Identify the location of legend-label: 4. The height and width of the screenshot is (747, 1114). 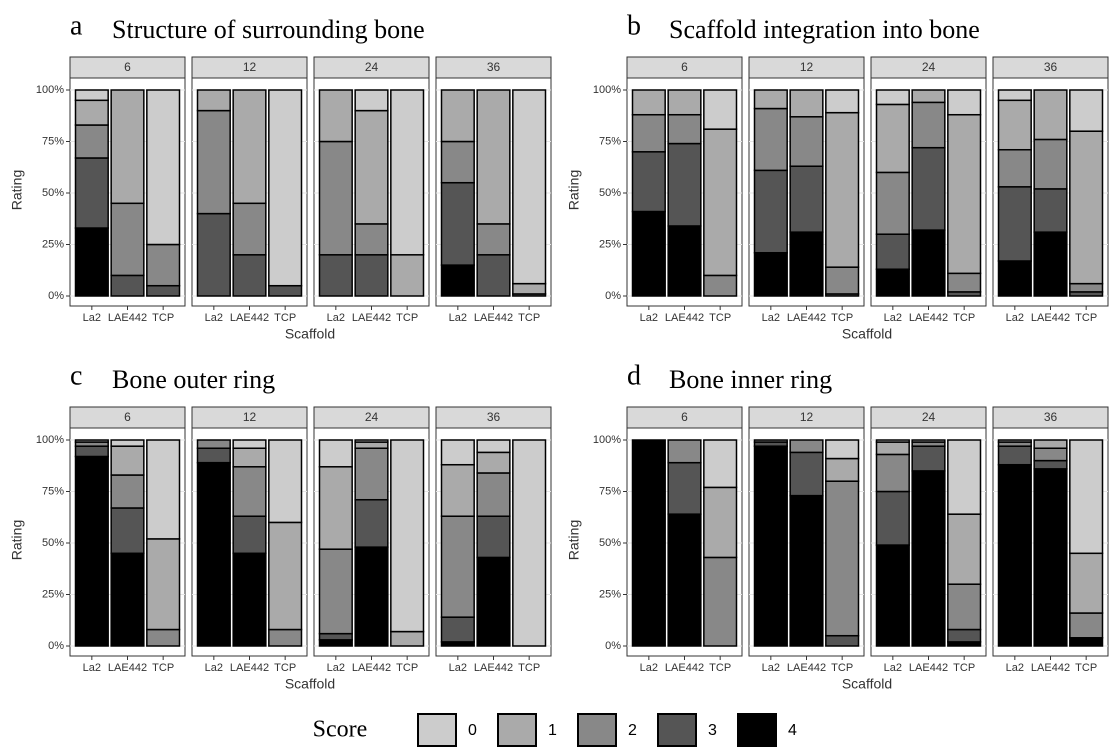
(792, 730).